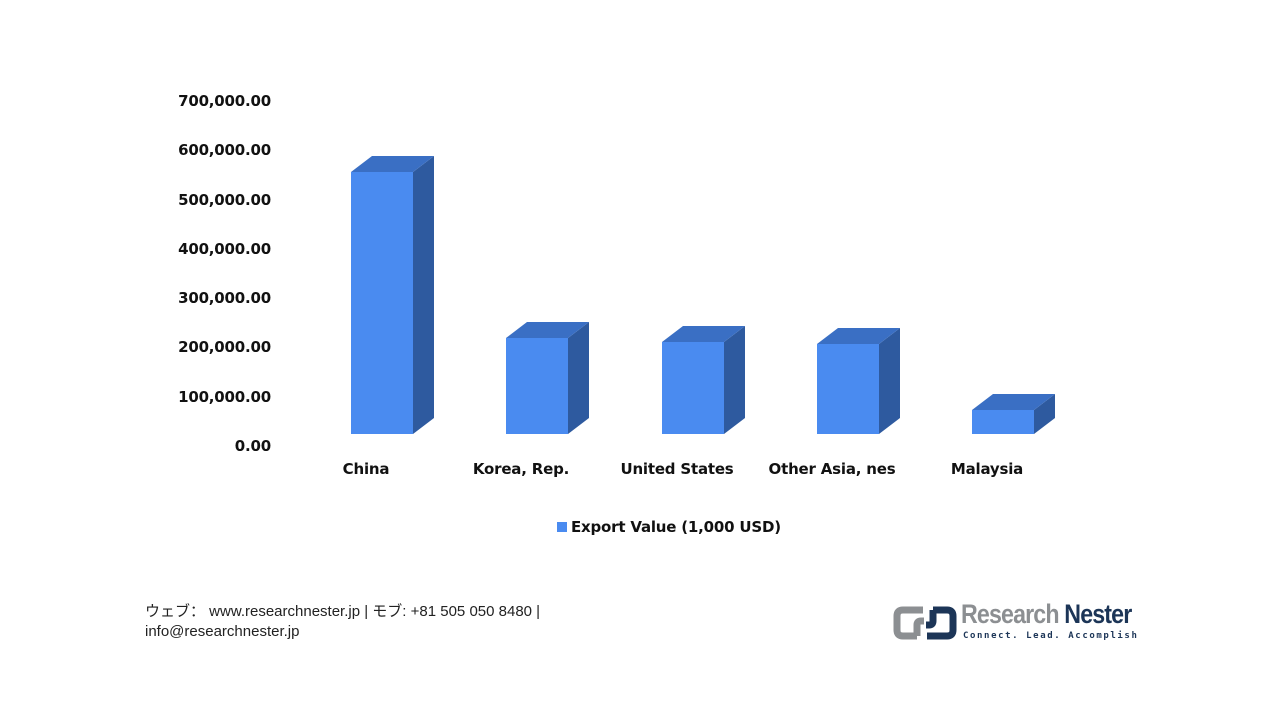 The height and width of the screenshot is (720, 1280). Describe the element at coordinates (224, 347) in the screenshot. I see `y-tick: 200,000.00` at that location.